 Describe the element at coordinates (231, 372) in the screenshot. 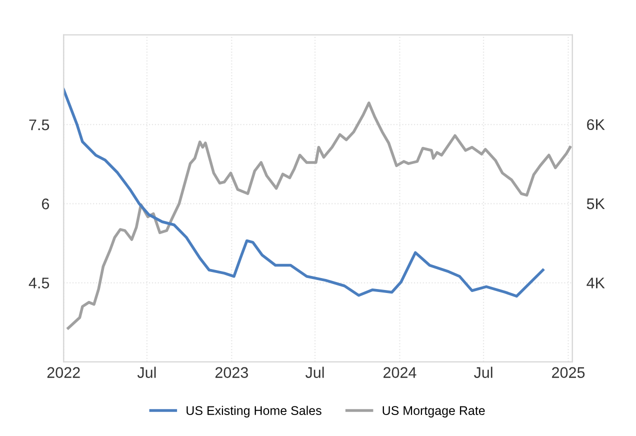

I see `x-tick-label: 2023` at that location.